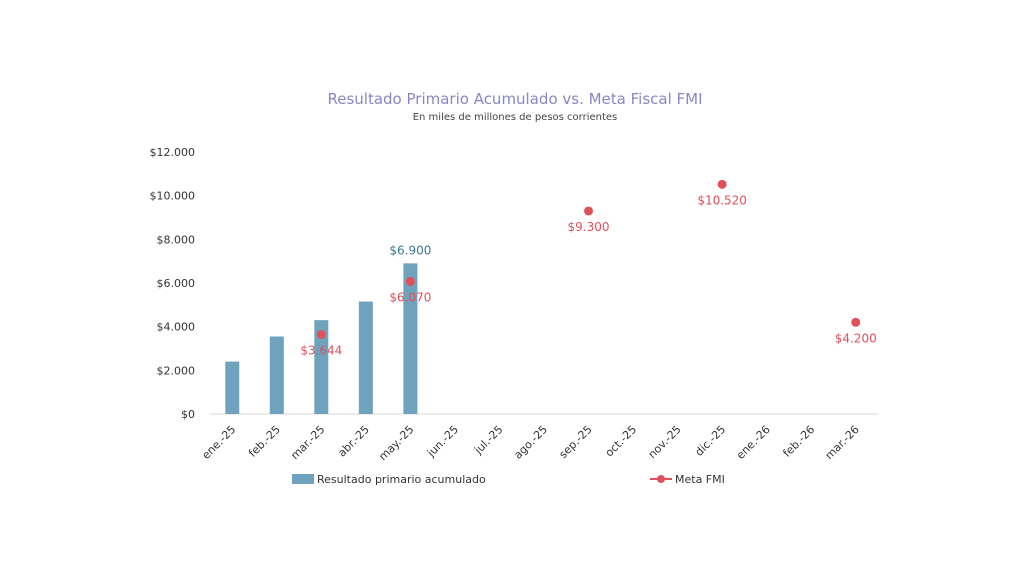 Image resolution: width=1024 pixels, height=561 pixels. What do you see at coordinates (188, 414) in the screenshot?
I see `y-tick-label: $0` at bounding box center [188, 414].